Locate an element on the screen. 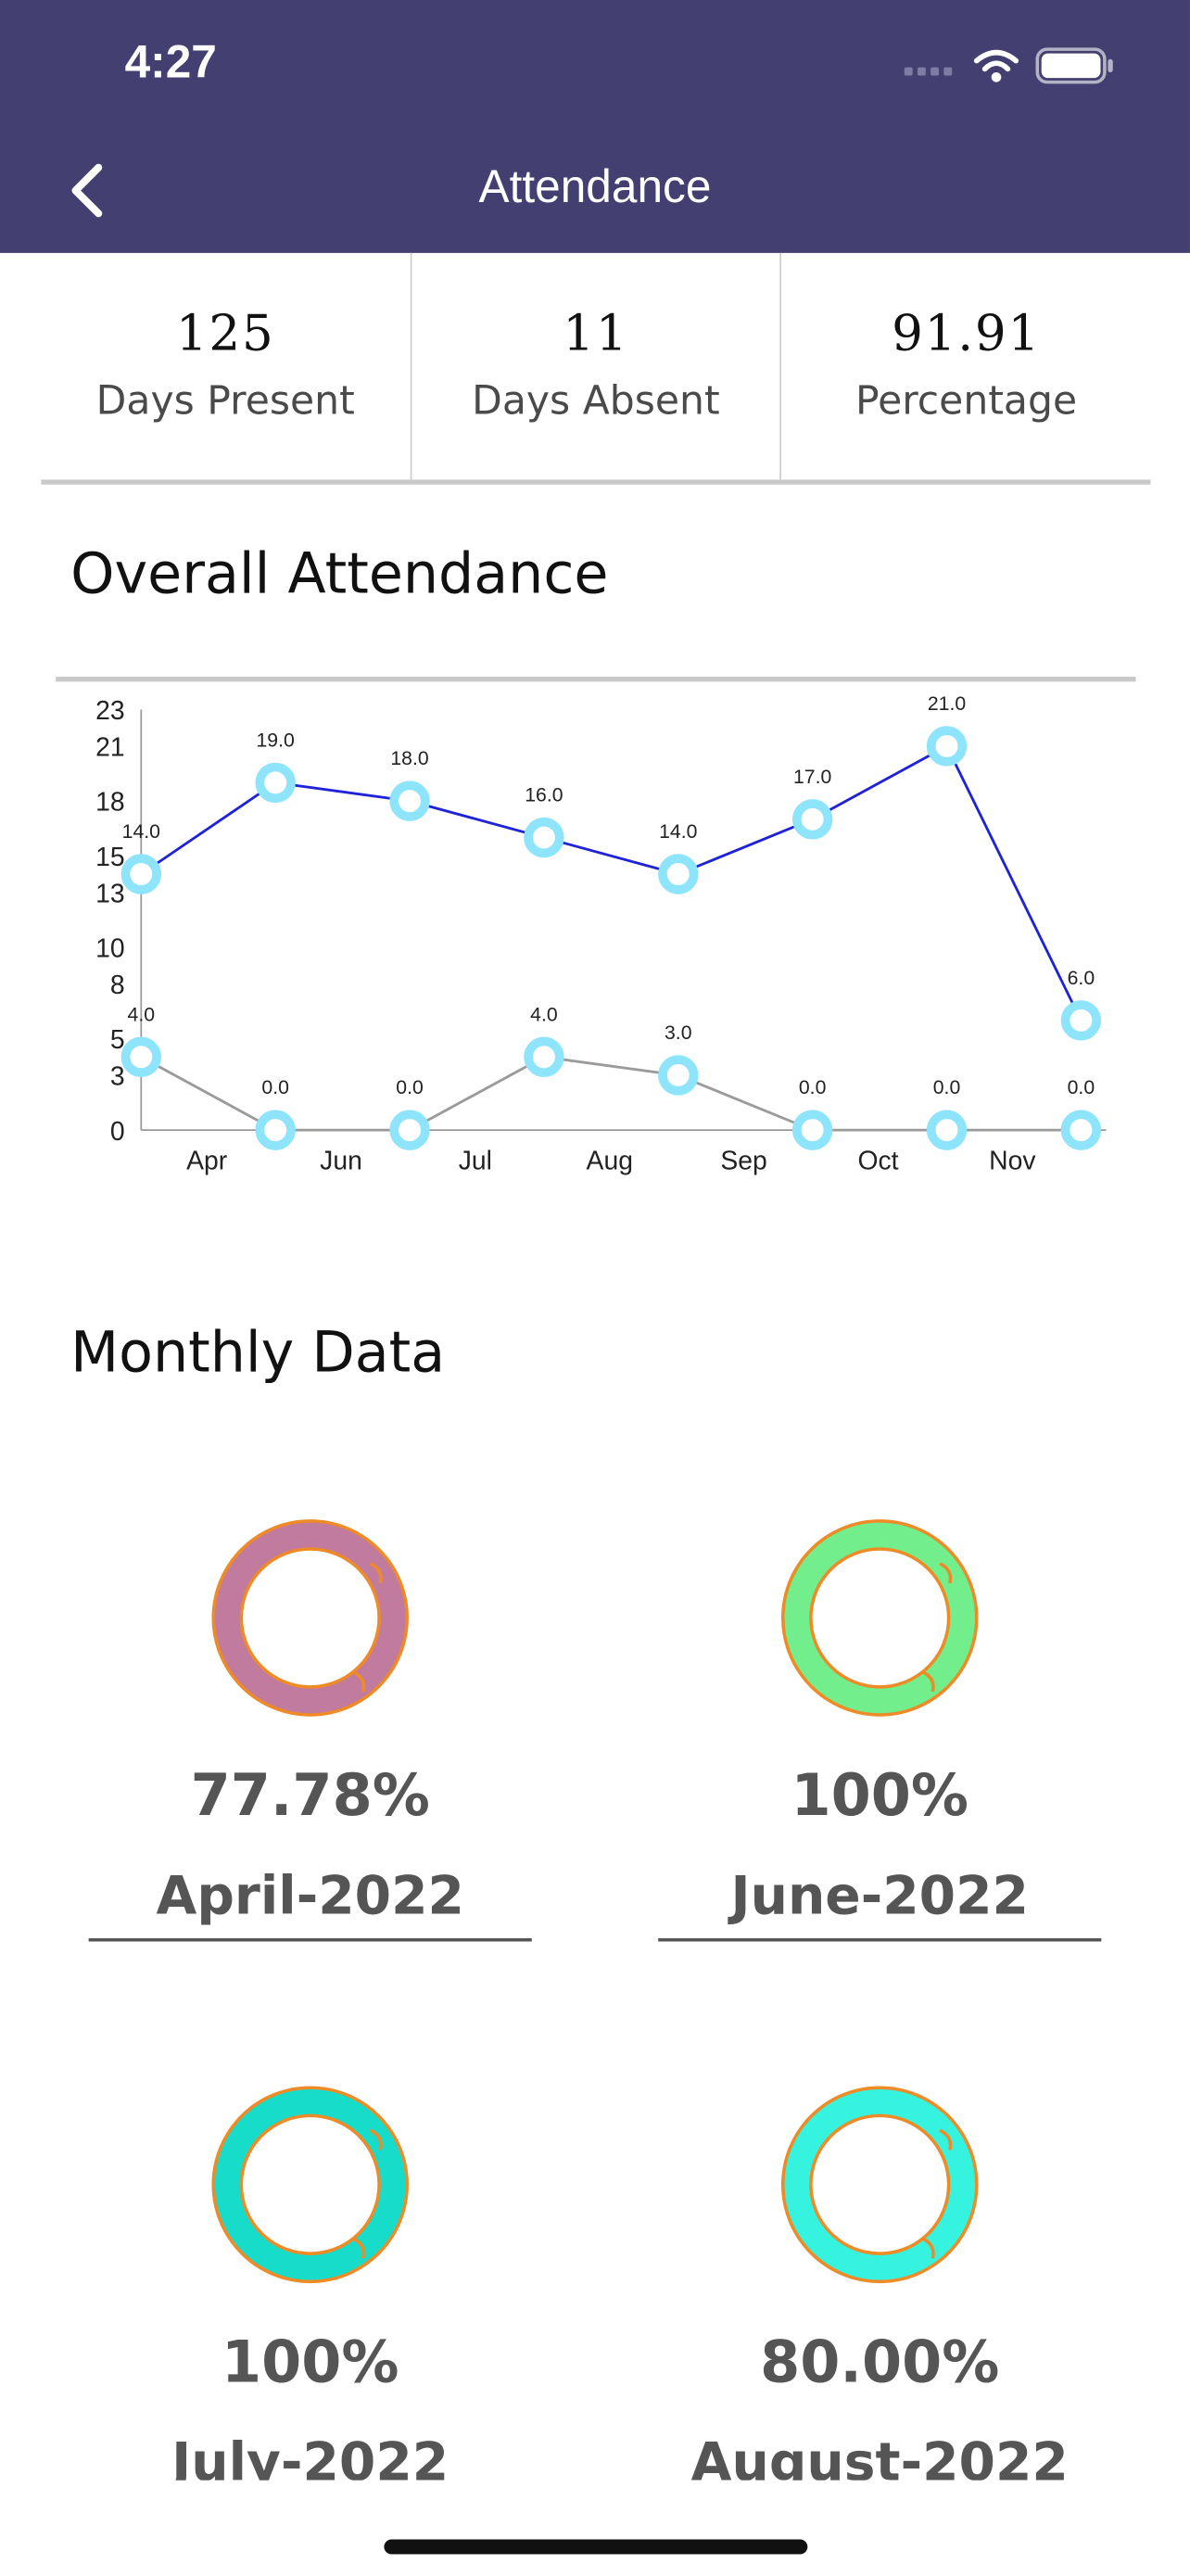  data-label: 17.0 is located at coordinates (812, 777).